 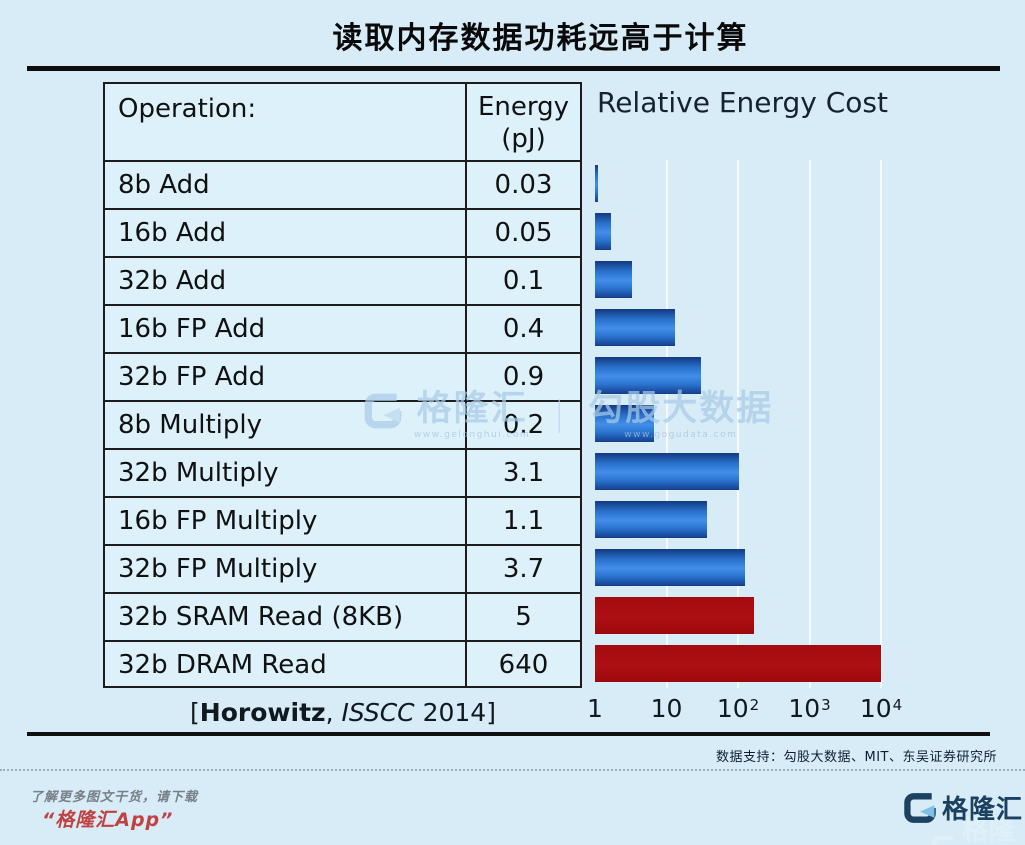 What do you see at coordinates (333, 712) in the screenshot?
I see `citation-comma: ,` at bounding box center [333, 712].